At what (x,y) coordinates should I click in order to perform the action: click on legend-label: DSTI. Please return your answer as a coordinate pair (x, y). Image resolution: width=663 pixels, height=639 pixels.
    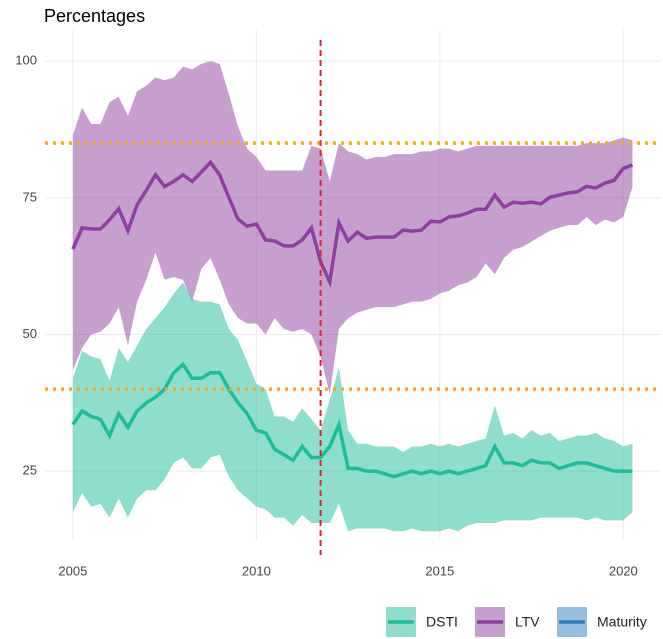
    Looking at the image, I should click on (442, 622).